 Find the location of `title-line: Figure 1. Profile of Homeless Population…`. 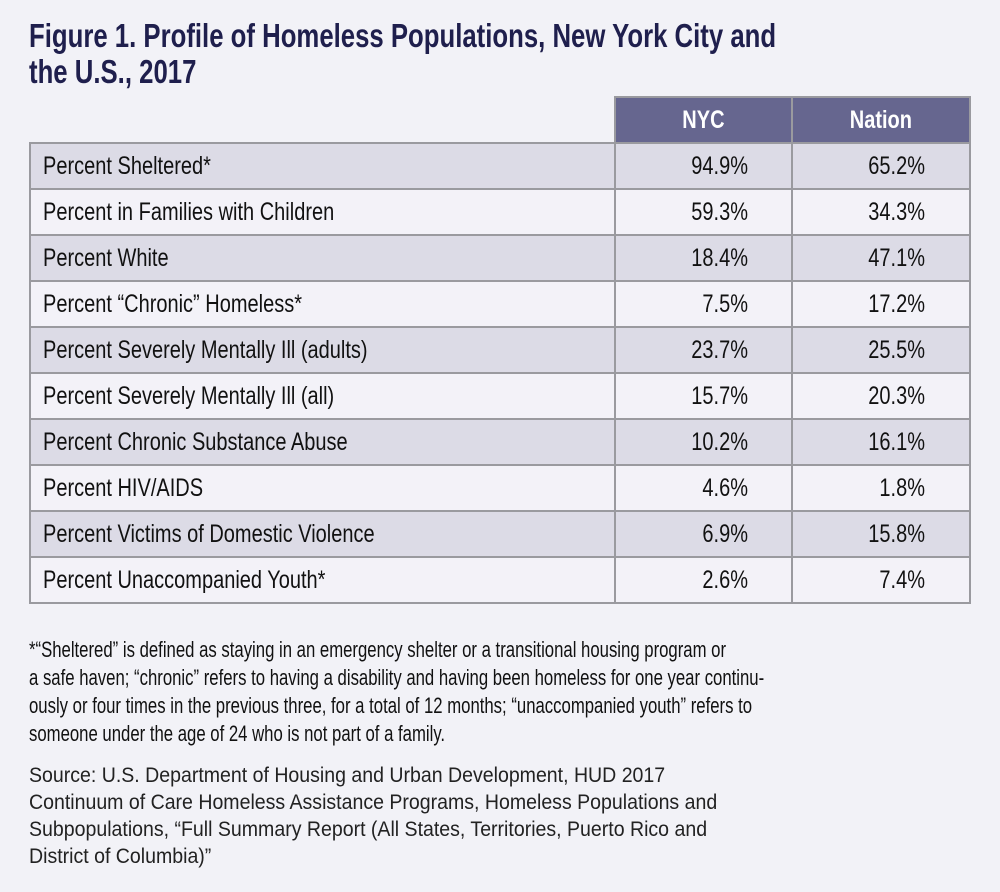

title-line: Figure 1. Profile of Homeless Population… is located at coordinates (403, 35).